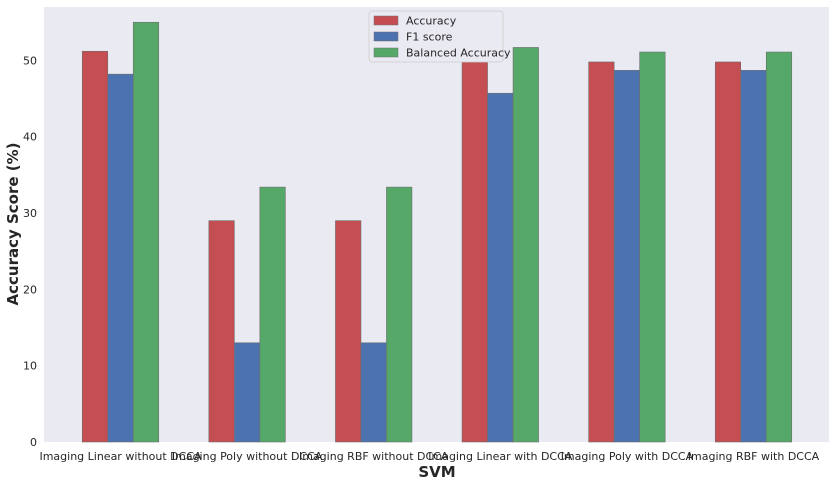 Image resolution: width=835 pixels, height=486 pixels. What do you see at coordinates (431, 21) in the screenshot?
I see `legend-label: Accuracy` at bounding box center [431, 21].